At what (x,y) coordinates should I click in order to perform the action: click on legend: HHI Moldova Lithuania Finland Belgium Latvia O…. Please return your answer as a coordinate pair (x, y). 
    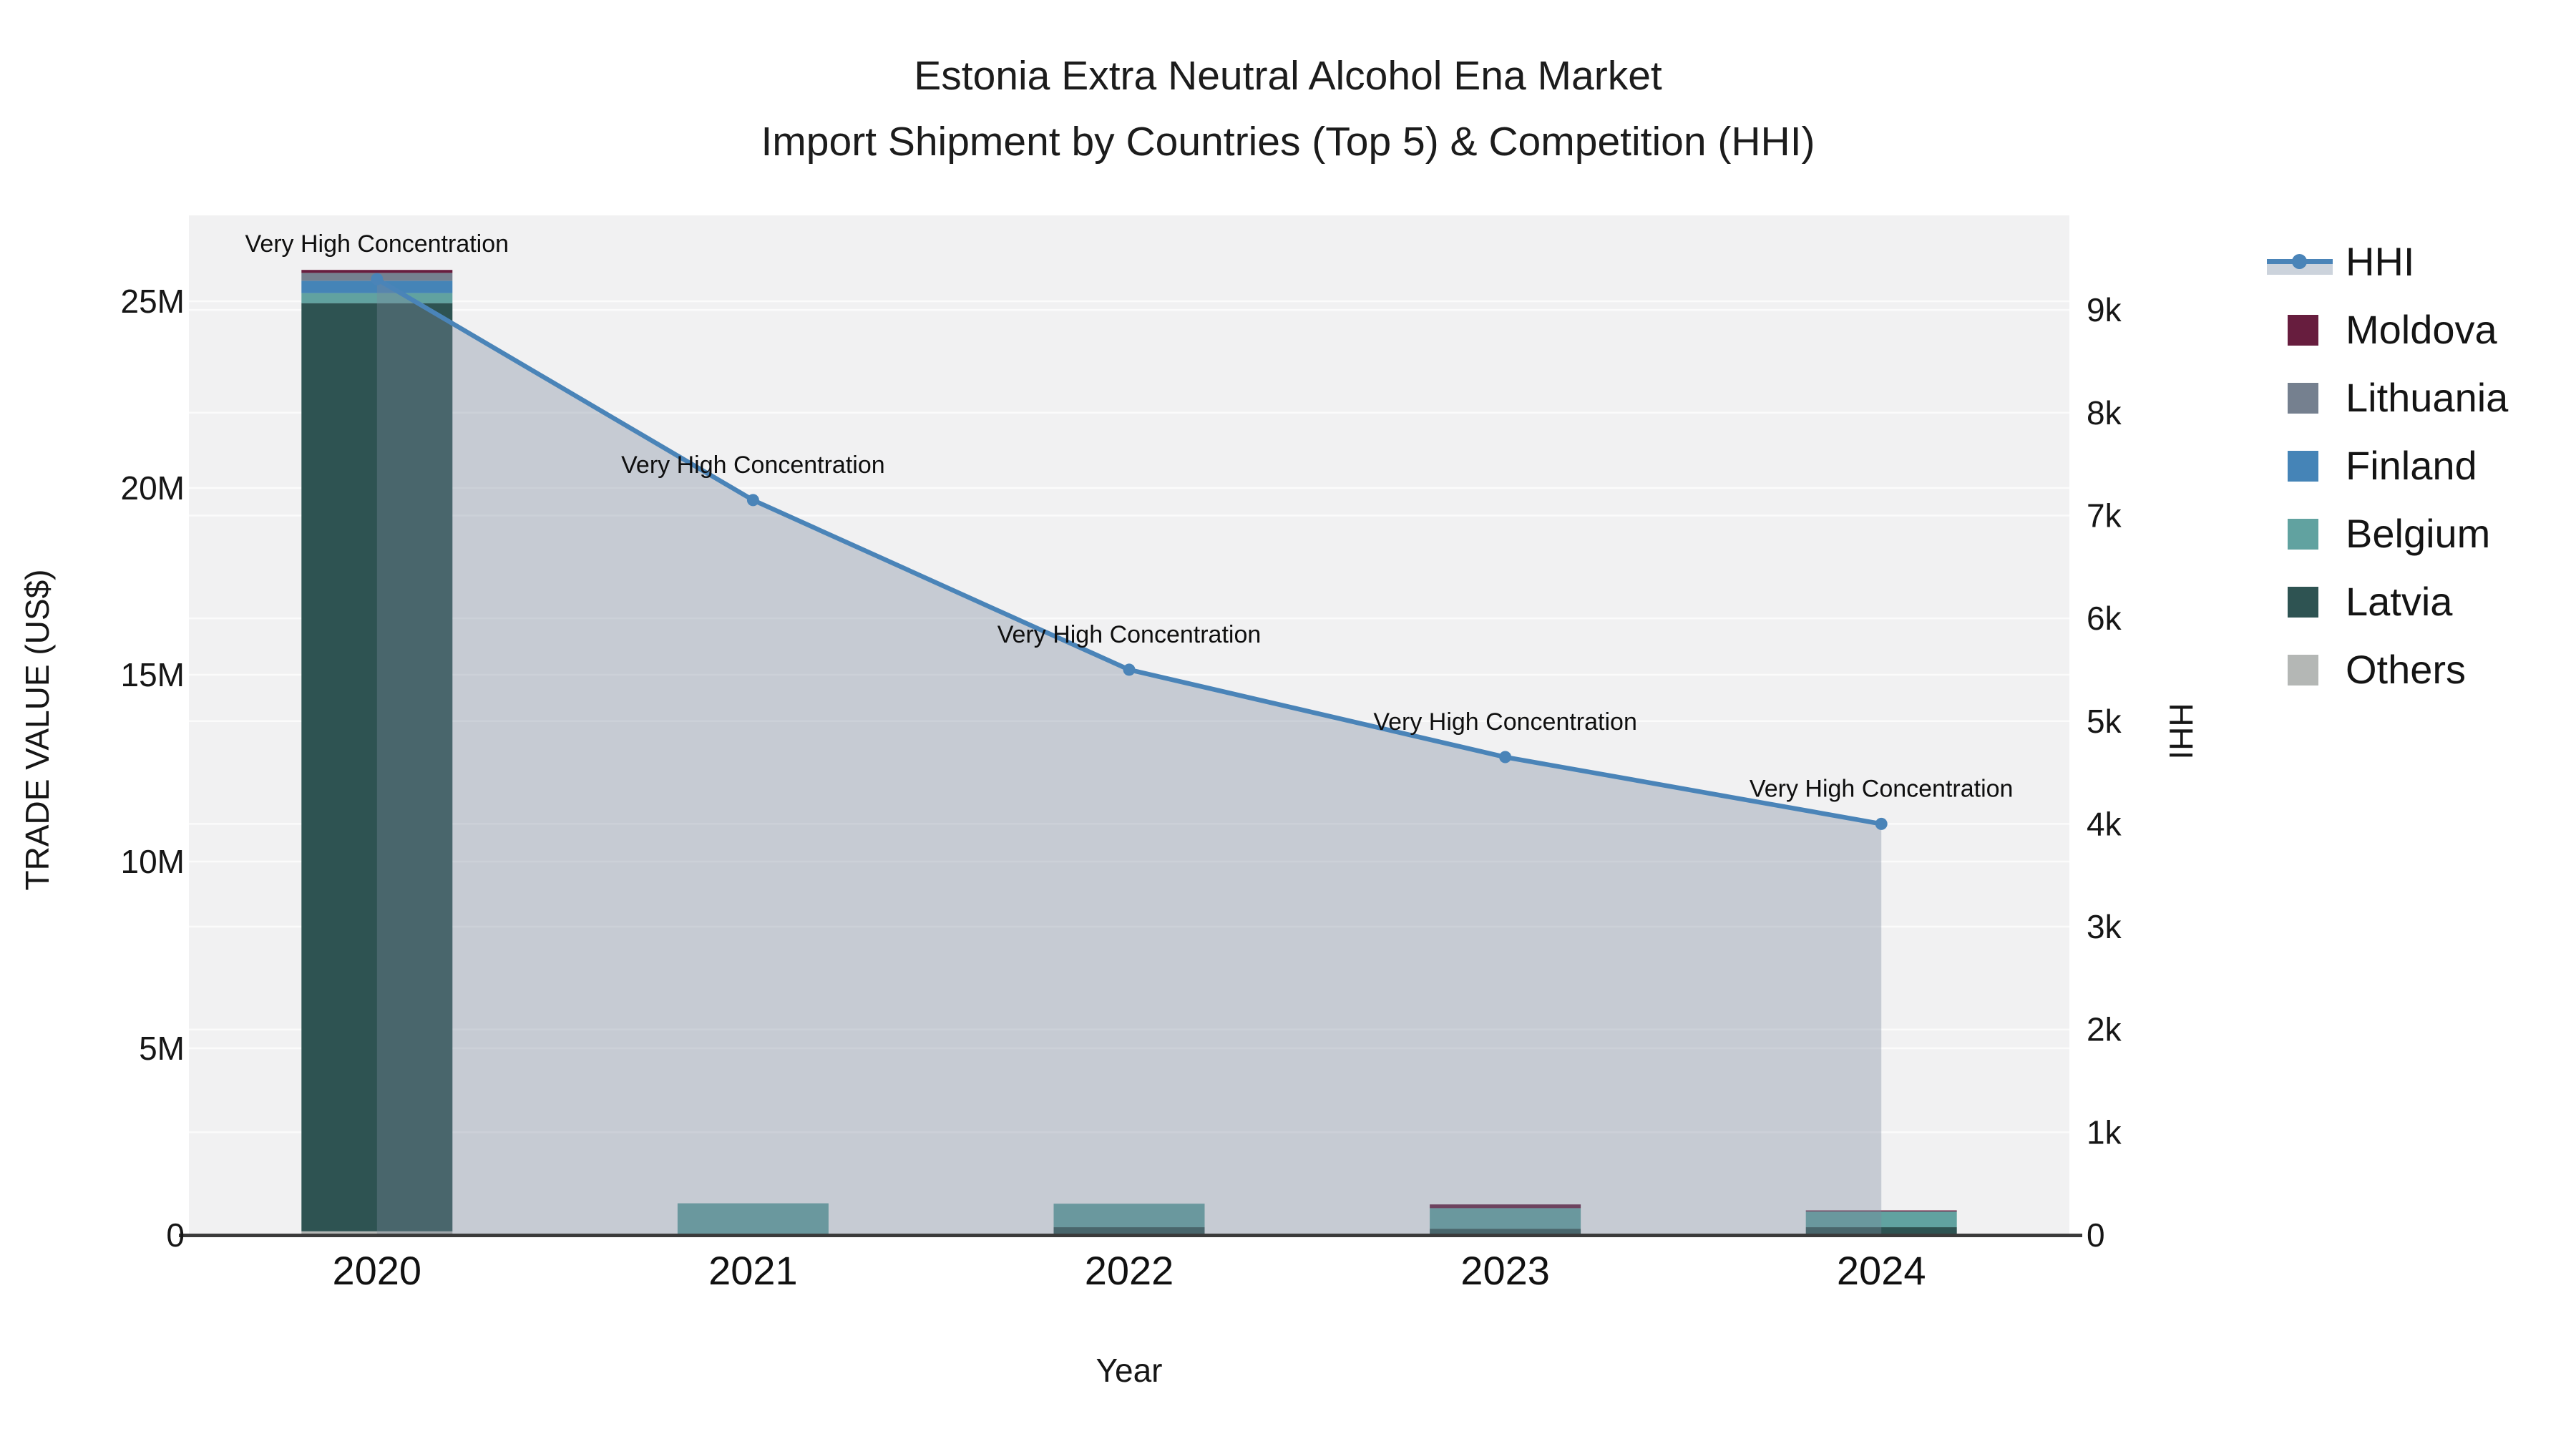
    Looking at the image, I should click on (2387, 465).